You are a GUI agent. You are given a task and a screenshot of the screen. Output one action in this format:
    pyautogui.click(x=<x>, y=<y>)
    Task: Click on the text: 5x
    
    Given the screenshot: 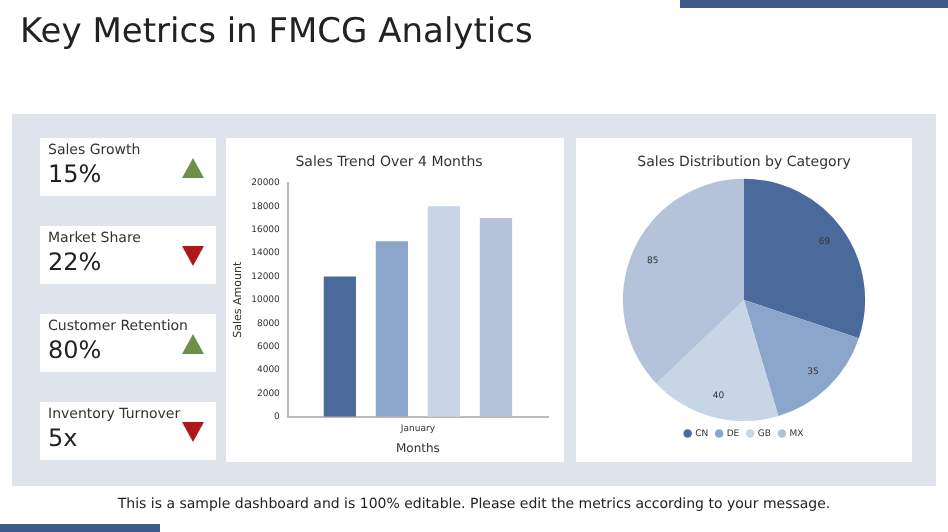 What is the action you would take?
    pyautogui.click(x=63, y=438)
    